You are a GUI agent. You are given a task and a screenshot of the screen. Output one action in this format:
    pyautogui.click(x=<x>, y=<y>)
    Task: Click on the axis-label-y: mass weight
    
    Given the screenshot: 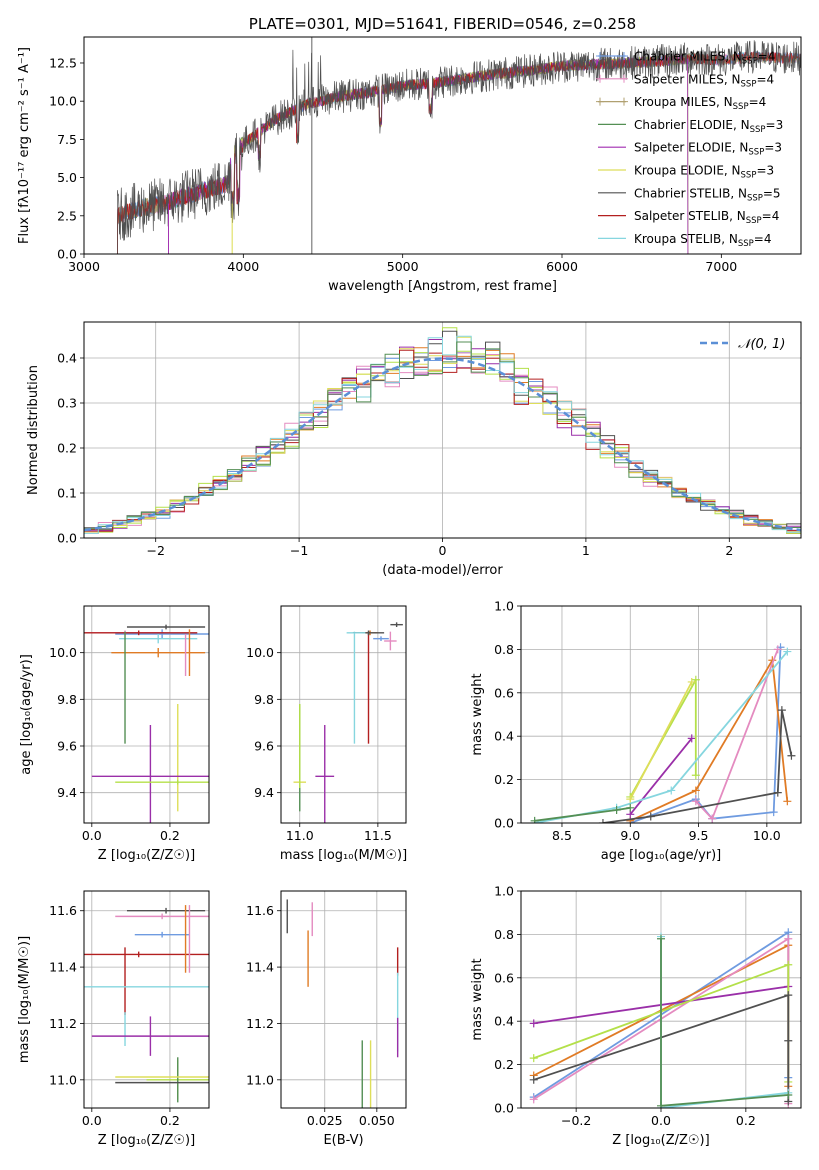 What is the action you would take?
    pyautogui.click(x=477, y=999)
    